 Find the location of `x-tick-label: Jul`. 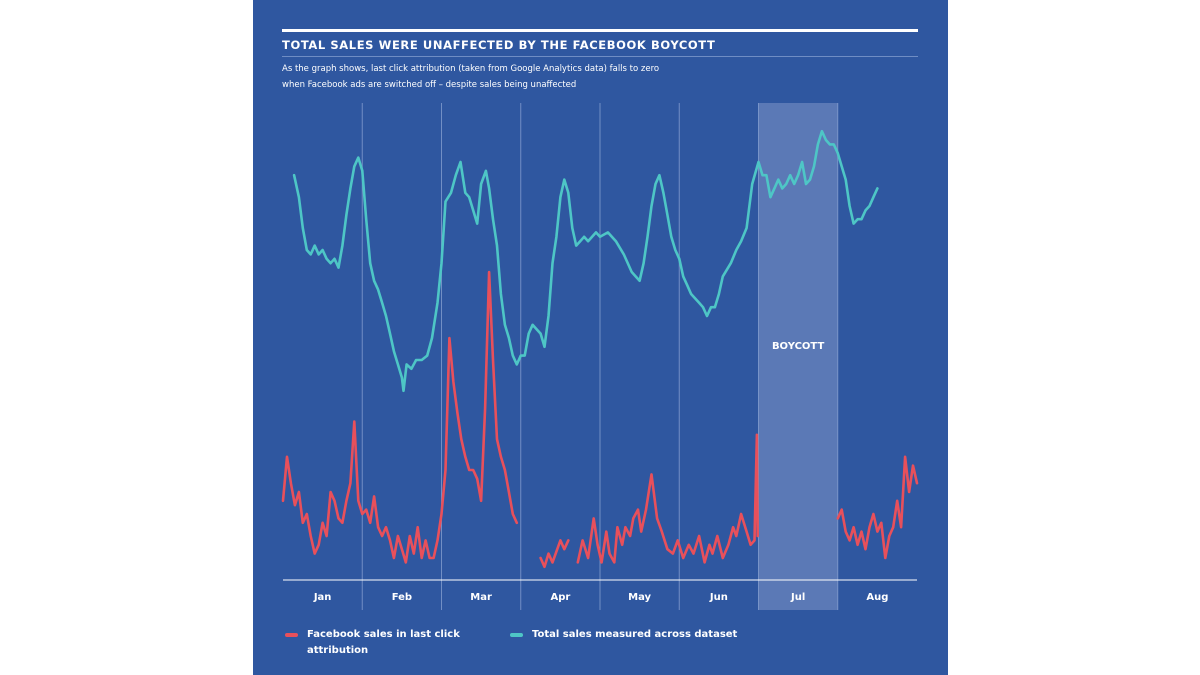

x-tick-label: Jul is located at coordinates (797, 597).